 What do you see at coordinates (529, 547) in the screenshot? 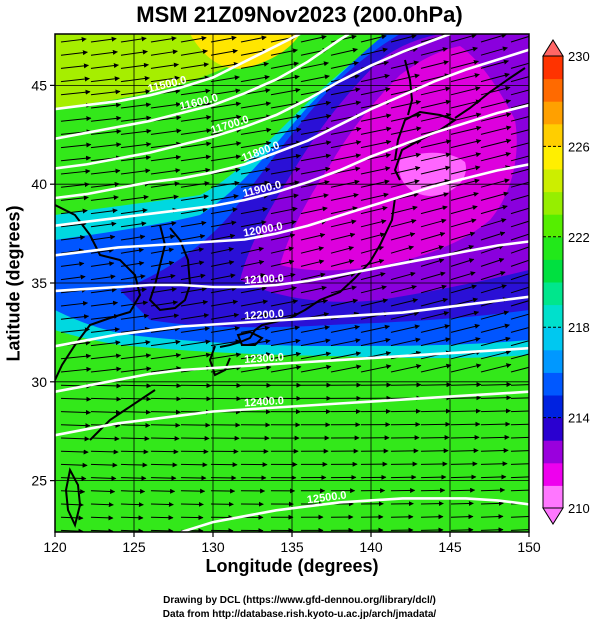
I see `x-tick-label: 150` at bounding box center [529, 547].